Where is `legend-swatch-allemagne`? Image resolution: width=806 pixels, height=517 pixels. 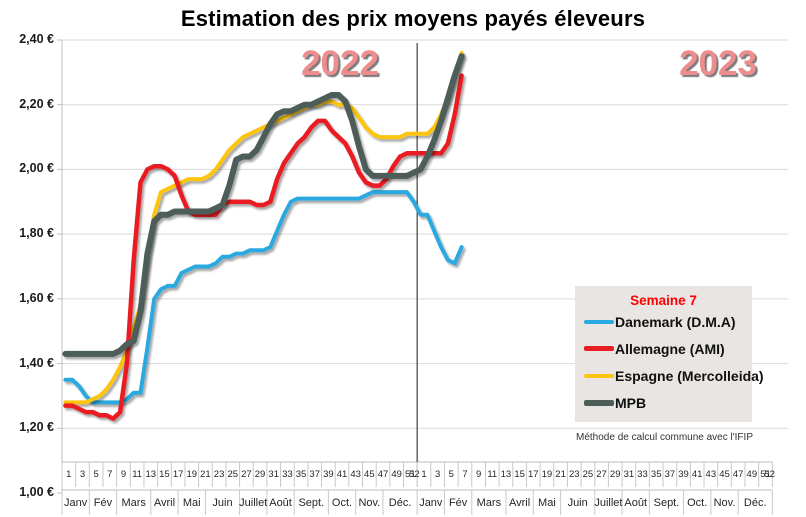
legend-swatch-allemagne is located at coordinates (599, 348).